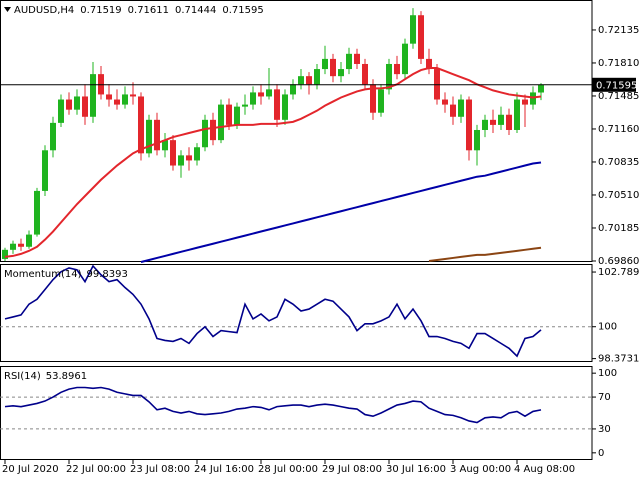 The height and width of the screenshot is (480, 640). What do you see at coordinates (618, 30) in the screenshot?
I see `y-tick-label: 0.72135` at bounding box center [618, 30].